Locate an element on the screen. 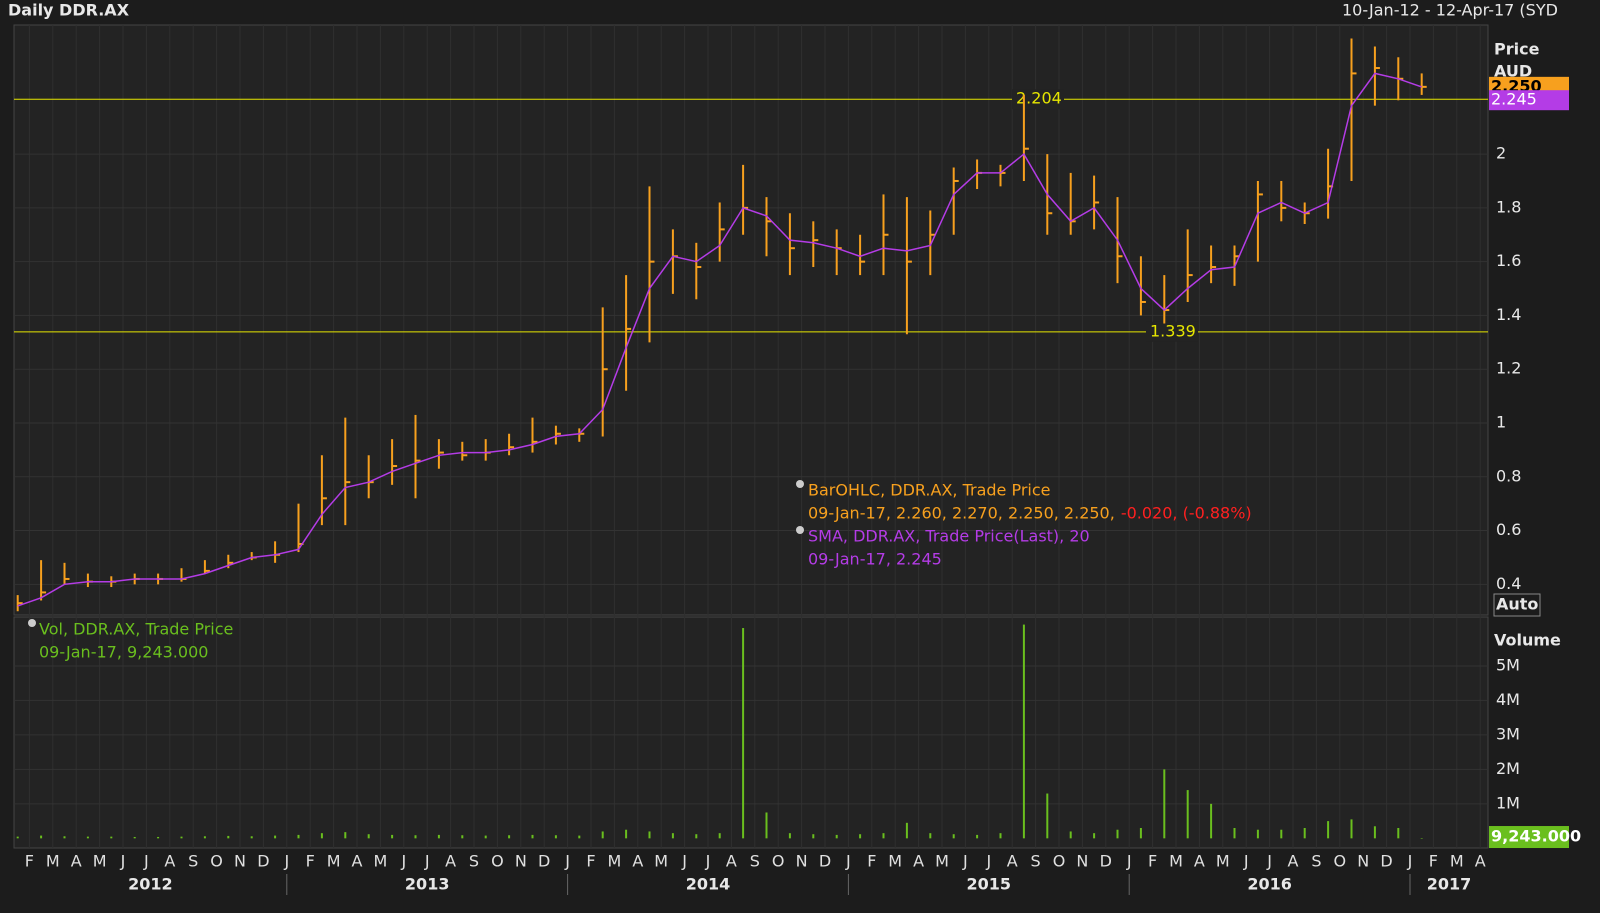 Image resolution: width=1600 pixels, height=913 pixels. x-year-label: 2012 is located at coordinates (150, 884).